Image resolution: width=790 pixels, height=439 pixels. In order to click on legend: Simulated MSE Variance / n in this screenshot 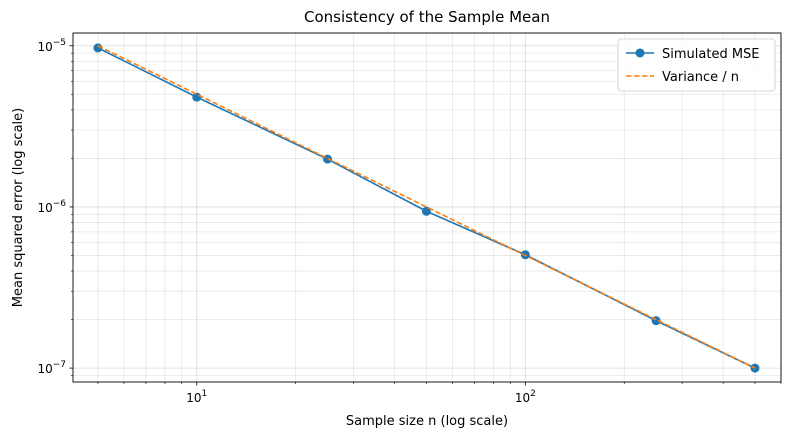, I will do `click(696, 65)`.